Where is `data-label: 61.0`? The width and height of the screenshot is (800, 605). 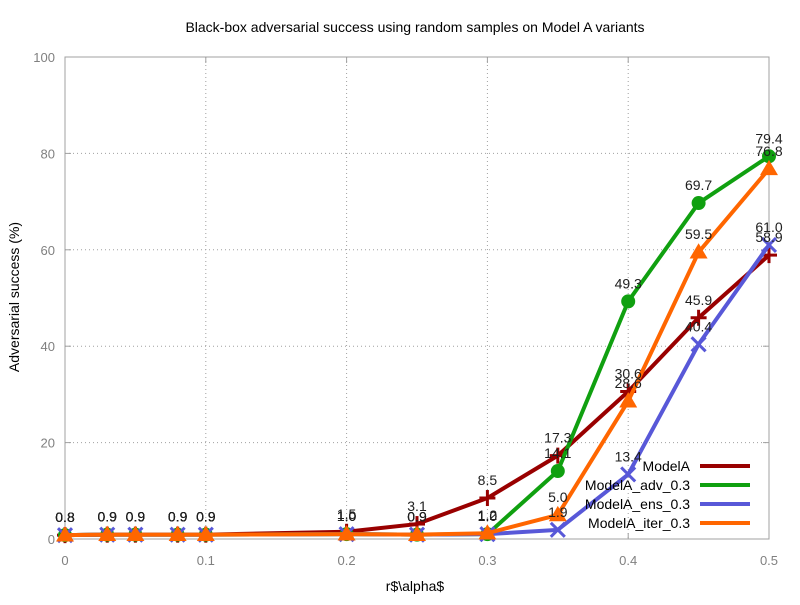
data-label: 61.0 is located at coordinates (768, 227).